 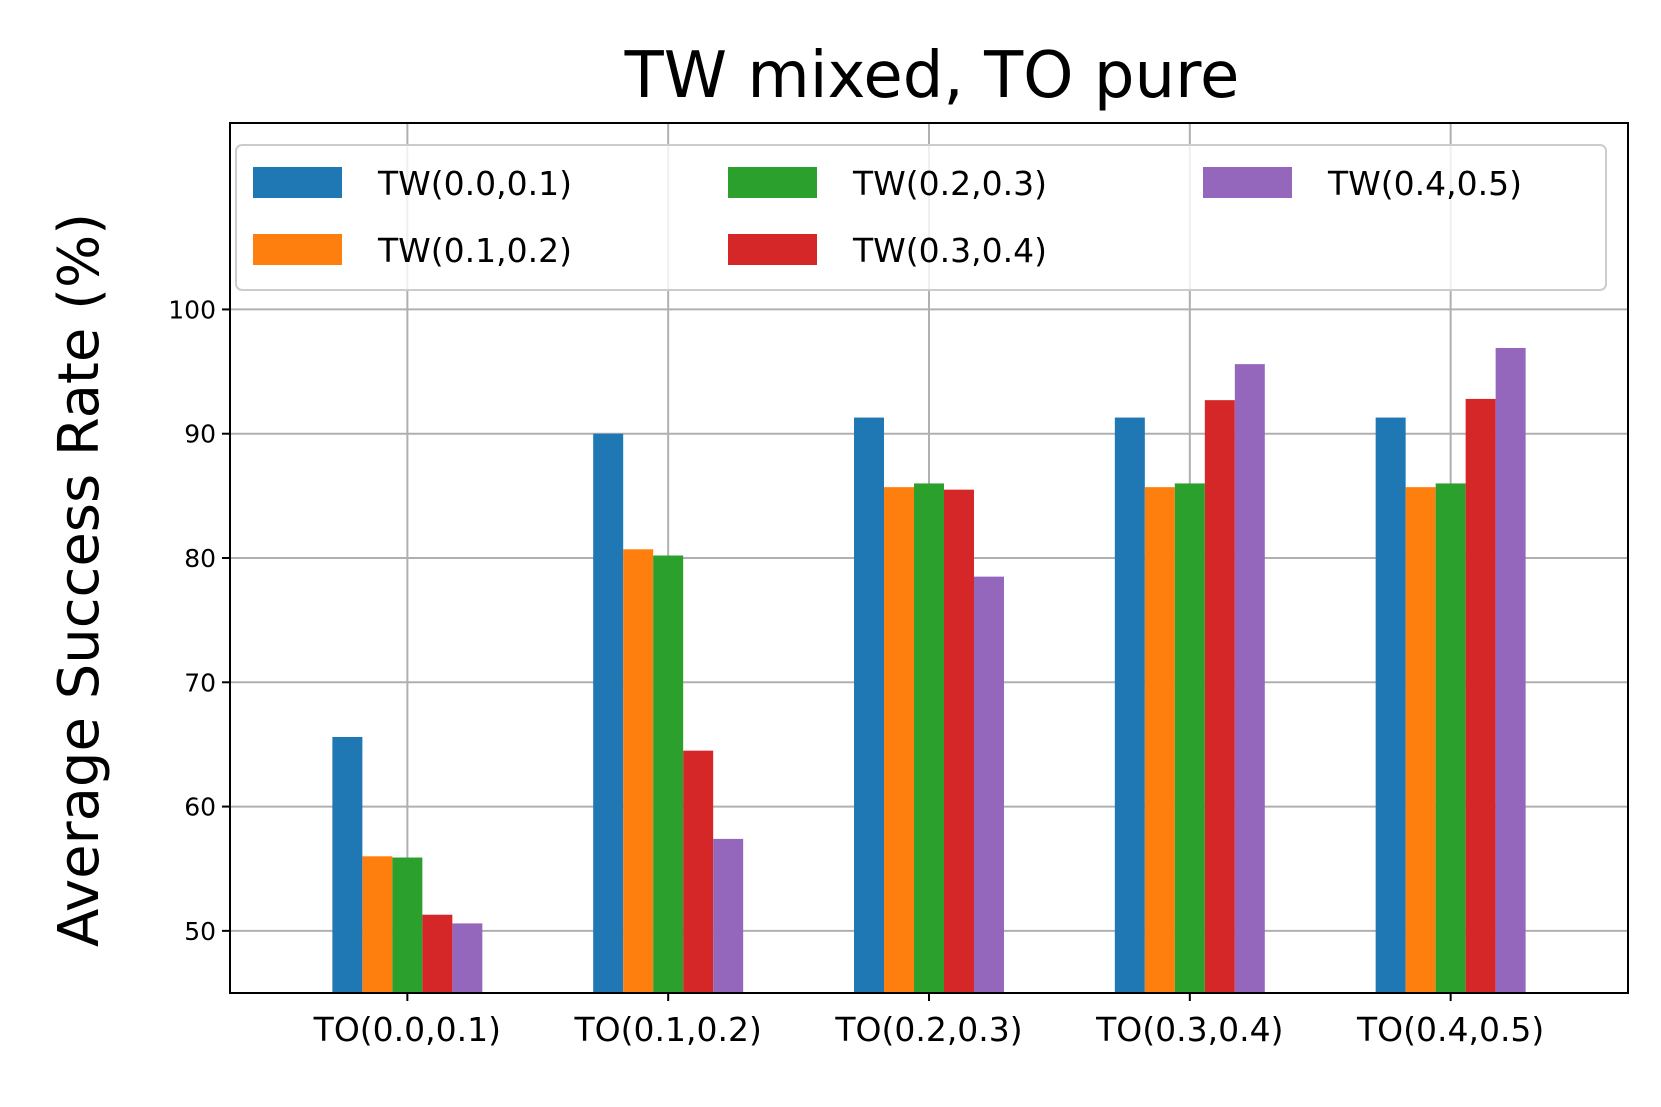 I want to click on y-tick-label: 90, so click(x=200, y=434).